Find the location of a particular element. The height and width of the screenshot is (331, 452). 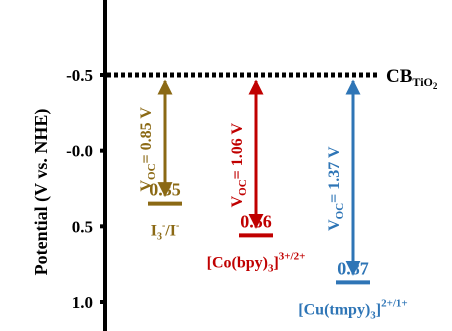

cb-label-main: CB is located at coordinates (399, 76).